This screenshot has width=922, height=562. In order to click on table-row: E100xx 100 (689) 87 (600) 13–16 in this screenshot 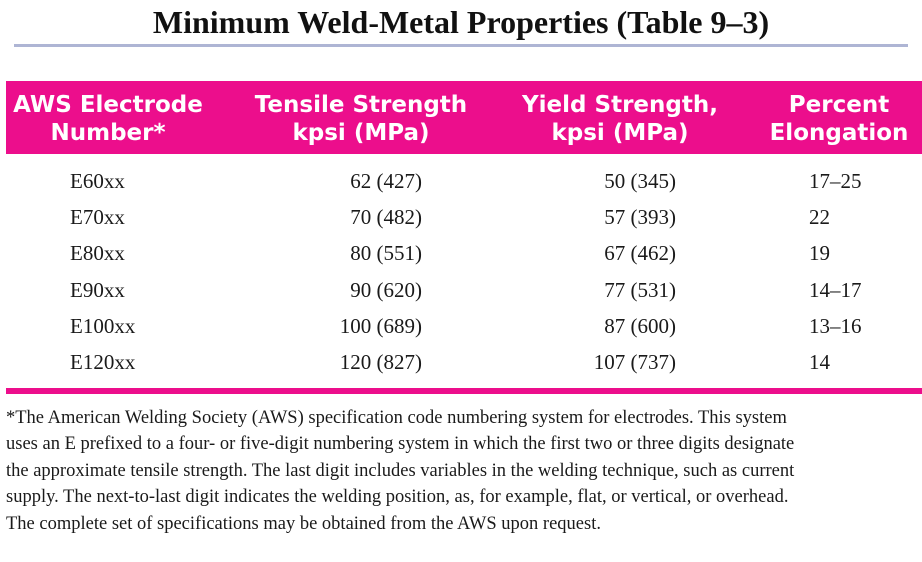, I will do `click(464, 326)`.